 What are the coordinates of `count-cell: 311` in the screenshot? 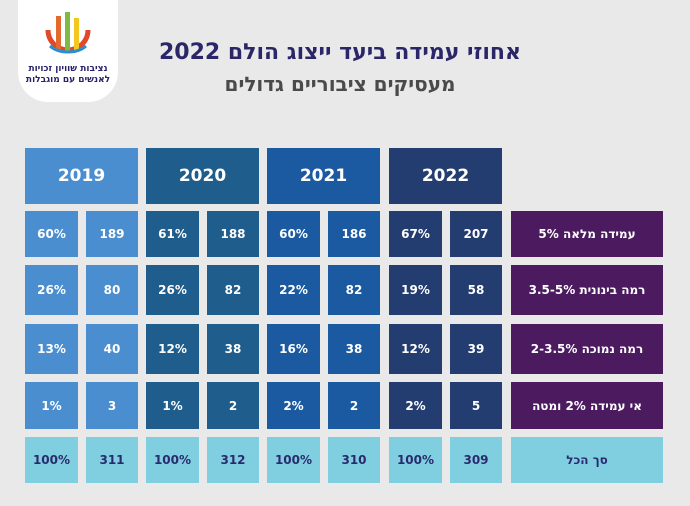 It's located at (112, 460).